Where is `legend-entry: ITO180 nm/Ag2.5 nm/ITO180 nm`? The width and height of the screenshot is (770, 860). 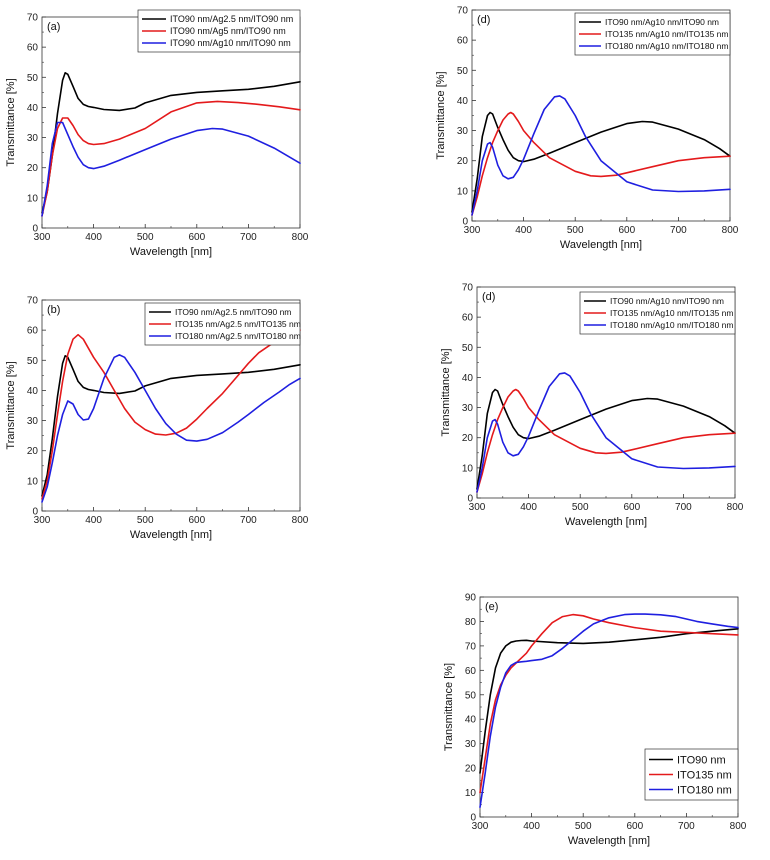 legend-entry: ITO180 nm/Ag2.5 nm/ITO180 nm is located at coordinates (238, 336).